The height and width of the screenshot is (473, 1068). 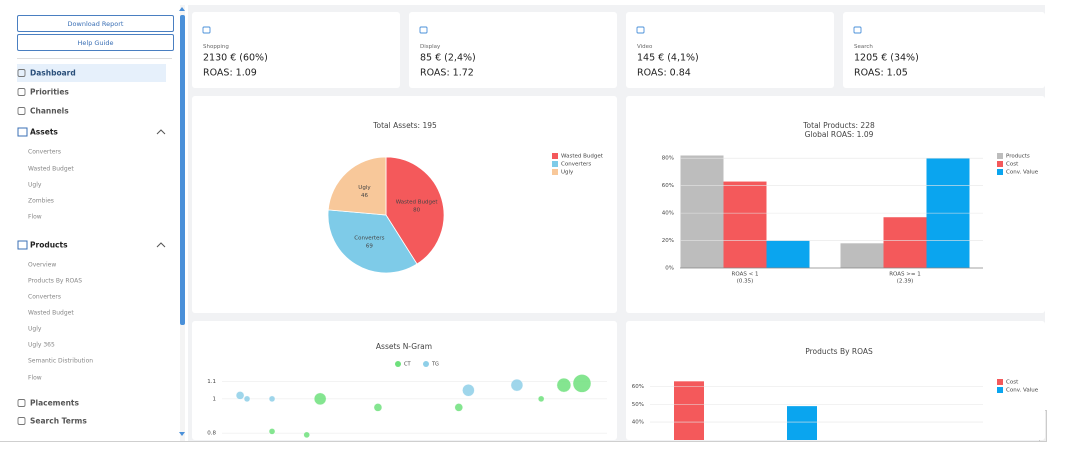 I want to click on kpi-value: 2130 € (60%), so click(x=235, y=58).